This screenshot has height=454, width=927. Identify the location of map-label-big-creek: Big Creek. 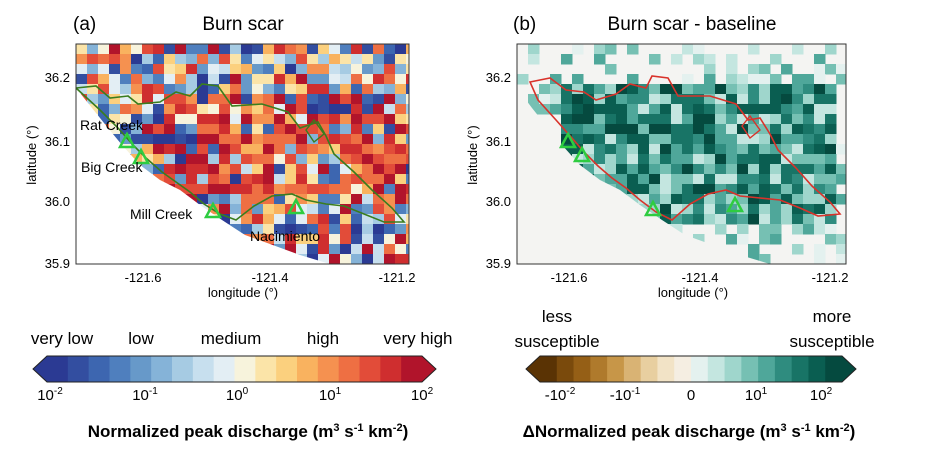
(112, 167).